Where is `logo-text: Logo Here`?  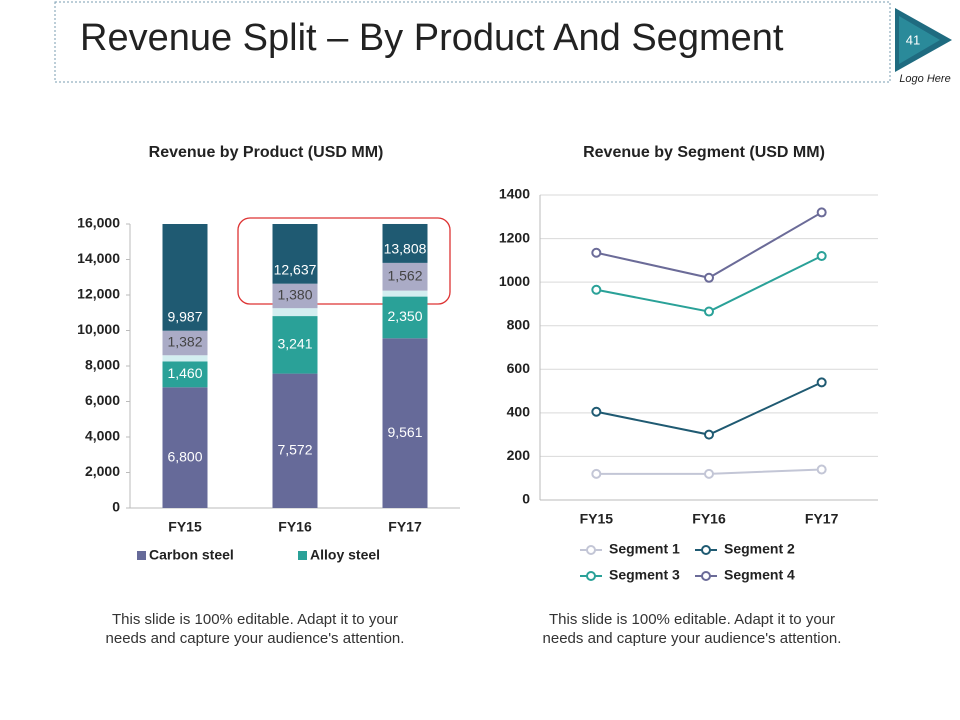
logo-text: Logo Here is located at coordinates (924, 79).